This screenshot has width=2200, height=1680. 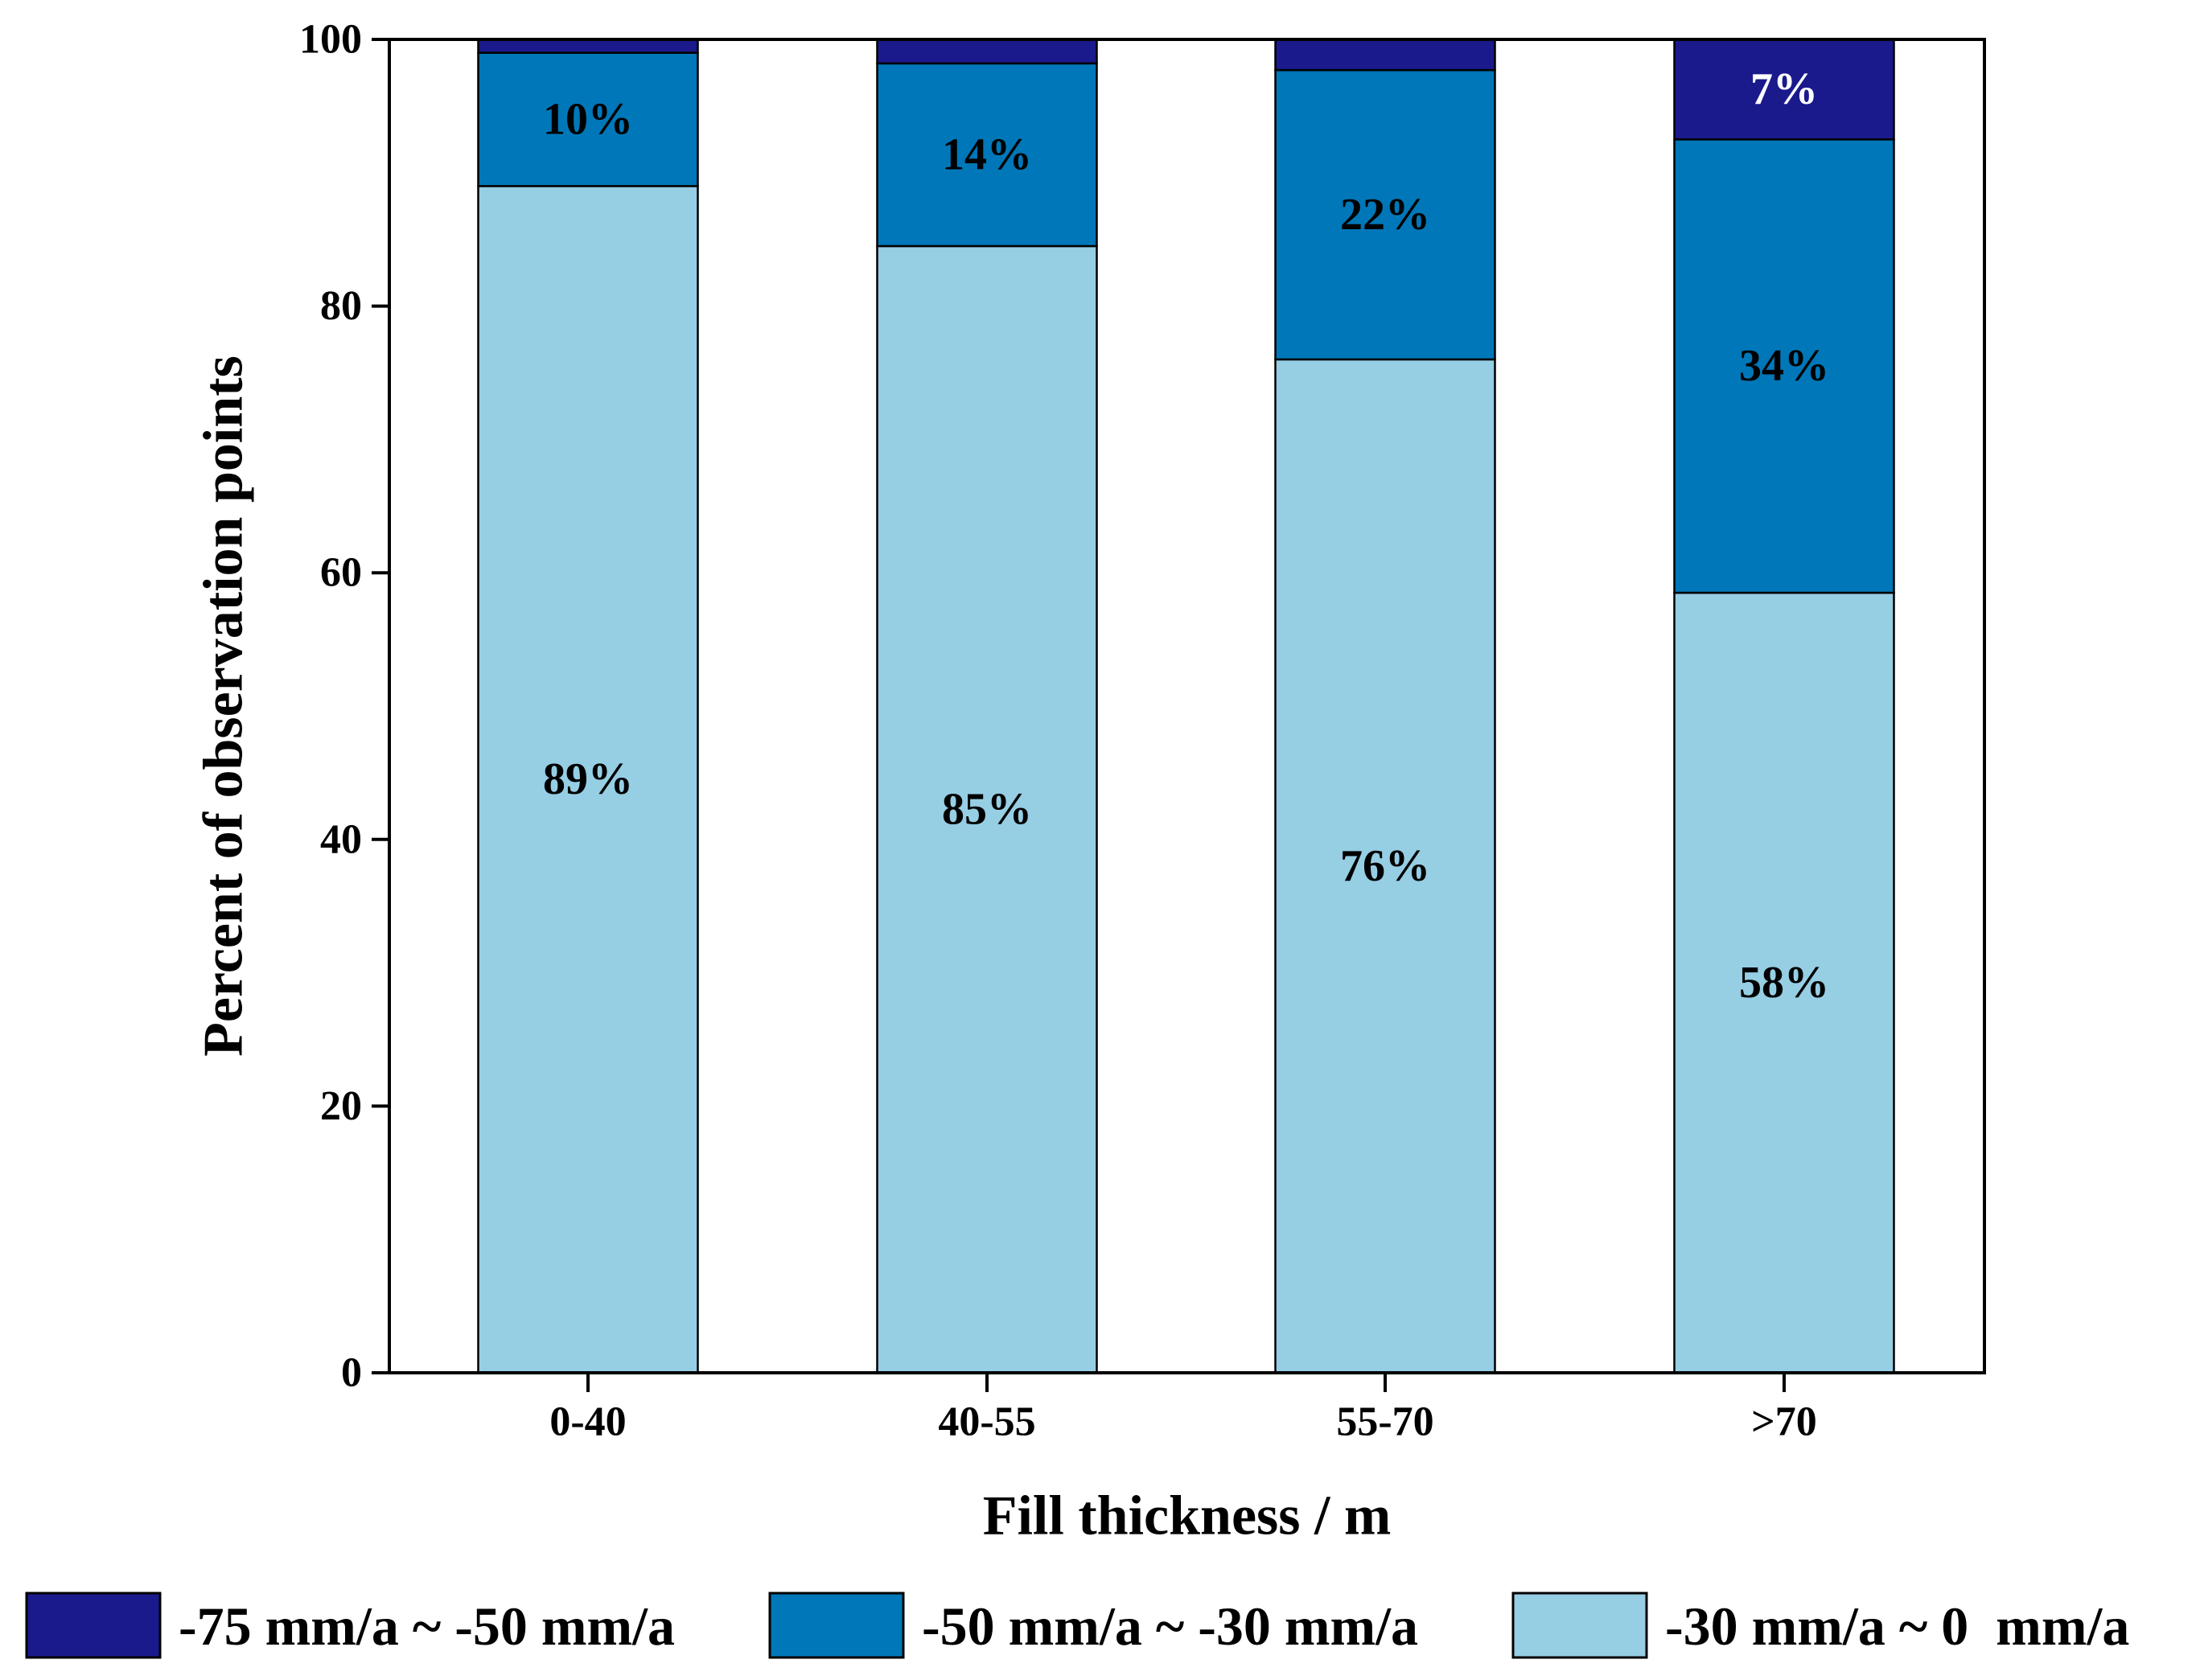 What do you see at coordinates (351, 1373) in the screenshot?
I see `y-tick-label-0: 0` at bounding box center [351, 1373].